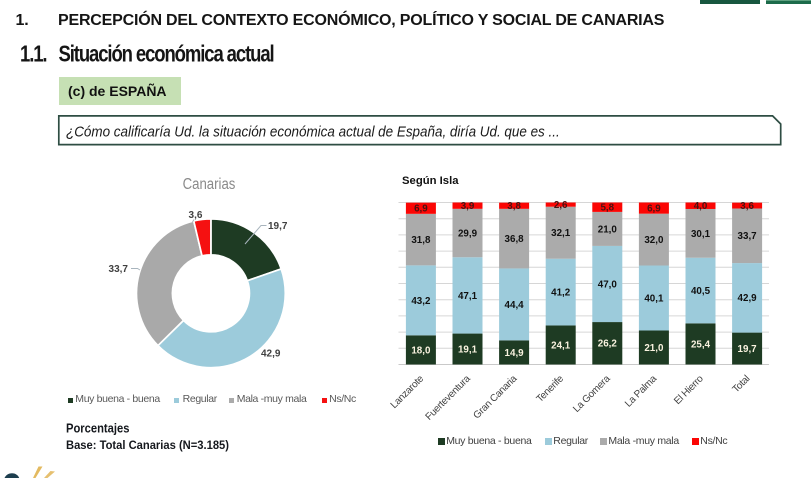  I want to click on svg-text: 32,1, so click(561, 233).